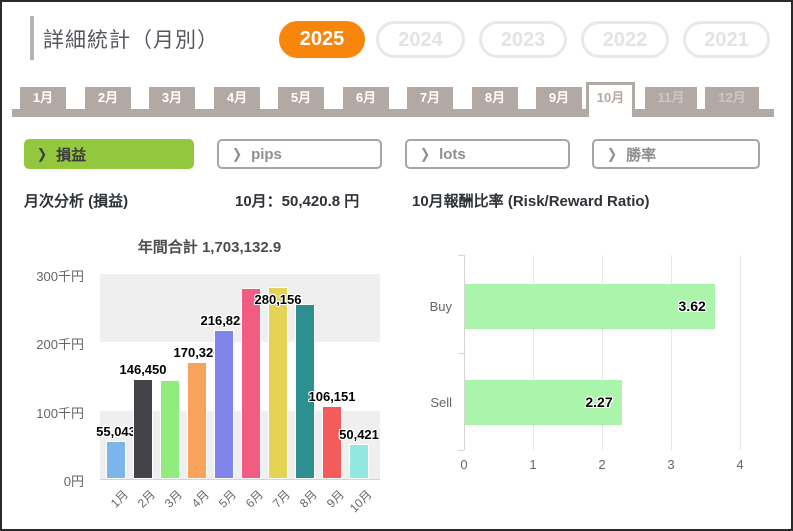 The image size is (793, 531). Describe the element at coordinates (590, 306) in the screenshot. I see `bar-Buy` at that location.